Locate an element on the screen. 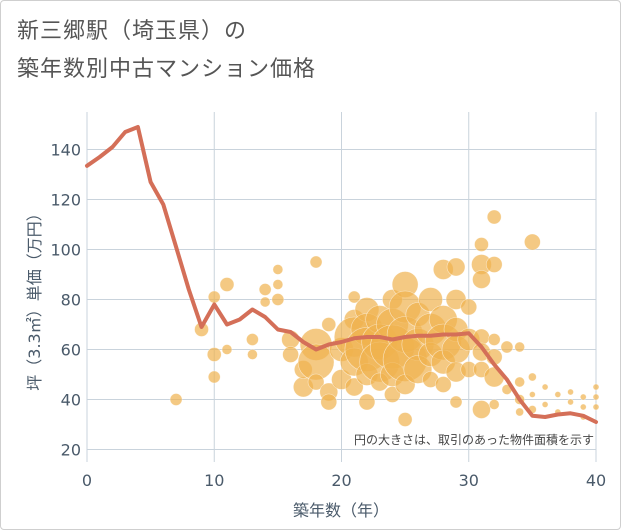  chart-title-line2: 築年数別中古マンション価格 is located at coordinates (167, 69).